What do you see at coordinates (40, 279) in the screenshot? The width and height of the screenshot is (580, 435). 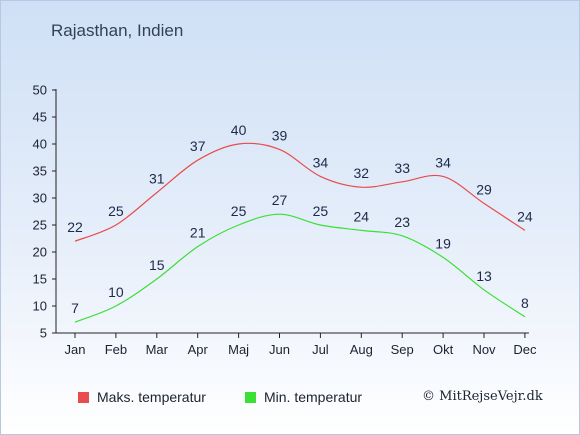 I see `y-tick-label: 15` at bounding box center [40, 279].